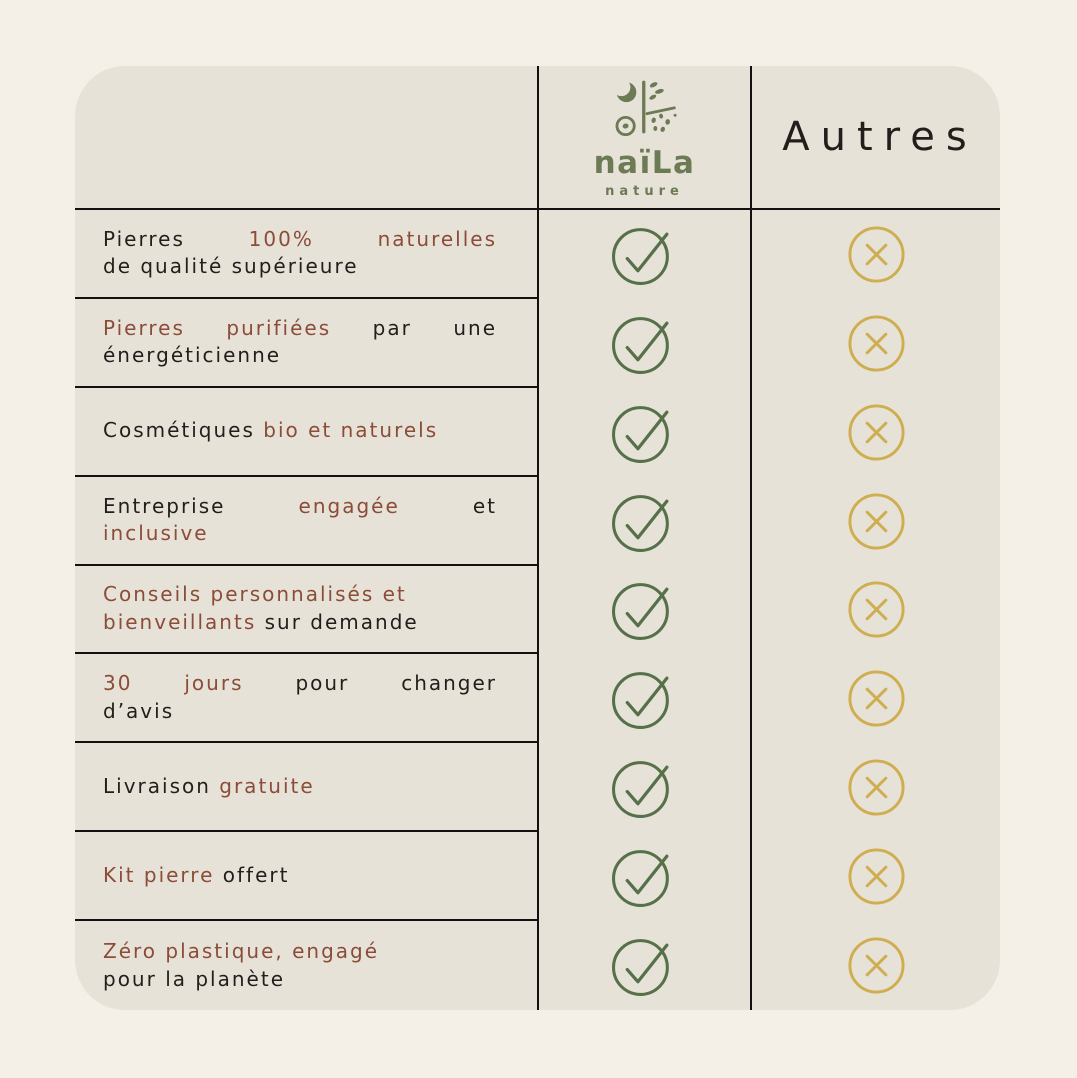 The width and height of the screenshot is (1077, 1078). I want to click on header-empty-cell, so click(306, 138).